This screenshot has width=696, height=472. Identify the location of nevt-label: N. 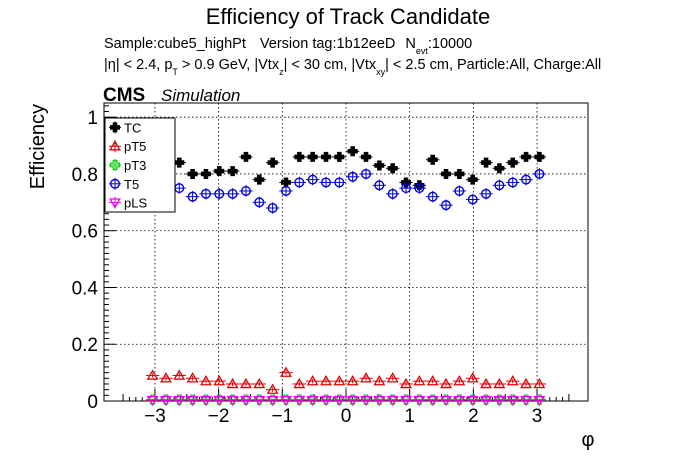
(410, 44).